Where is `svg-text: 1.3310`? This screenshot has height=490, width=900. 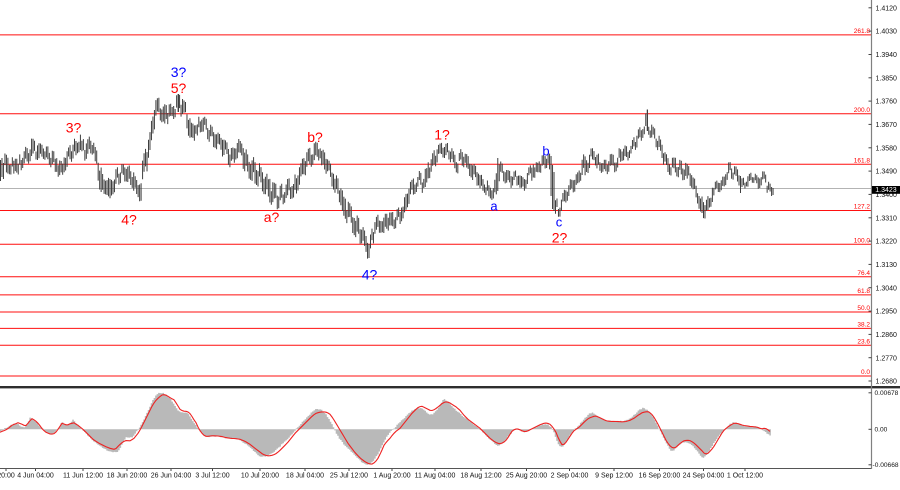 svg-text: 1.3310 is located at coordinates (887, 218).